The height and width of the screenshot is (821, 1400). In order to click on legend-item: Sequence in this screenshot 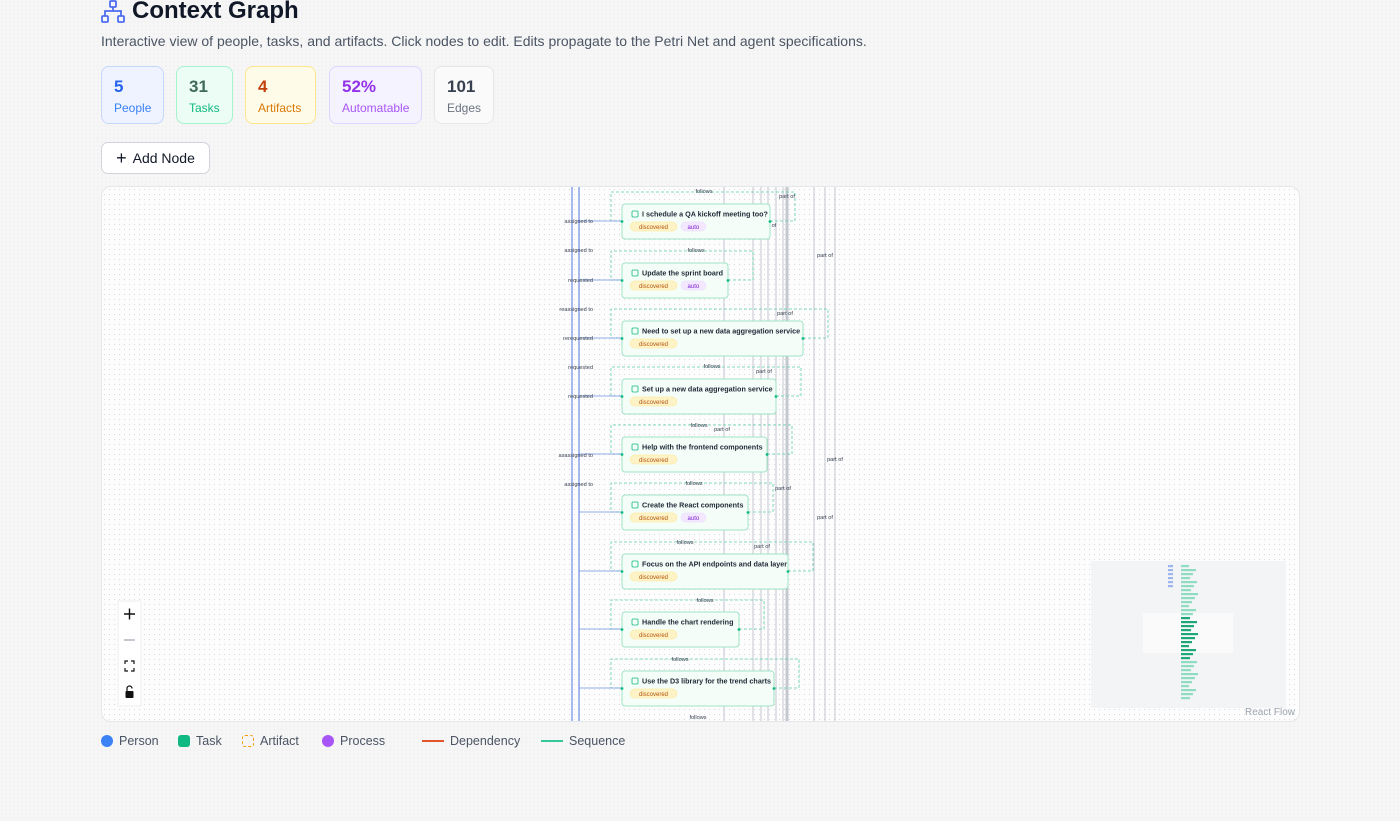, I will do `click(583, 741)`.